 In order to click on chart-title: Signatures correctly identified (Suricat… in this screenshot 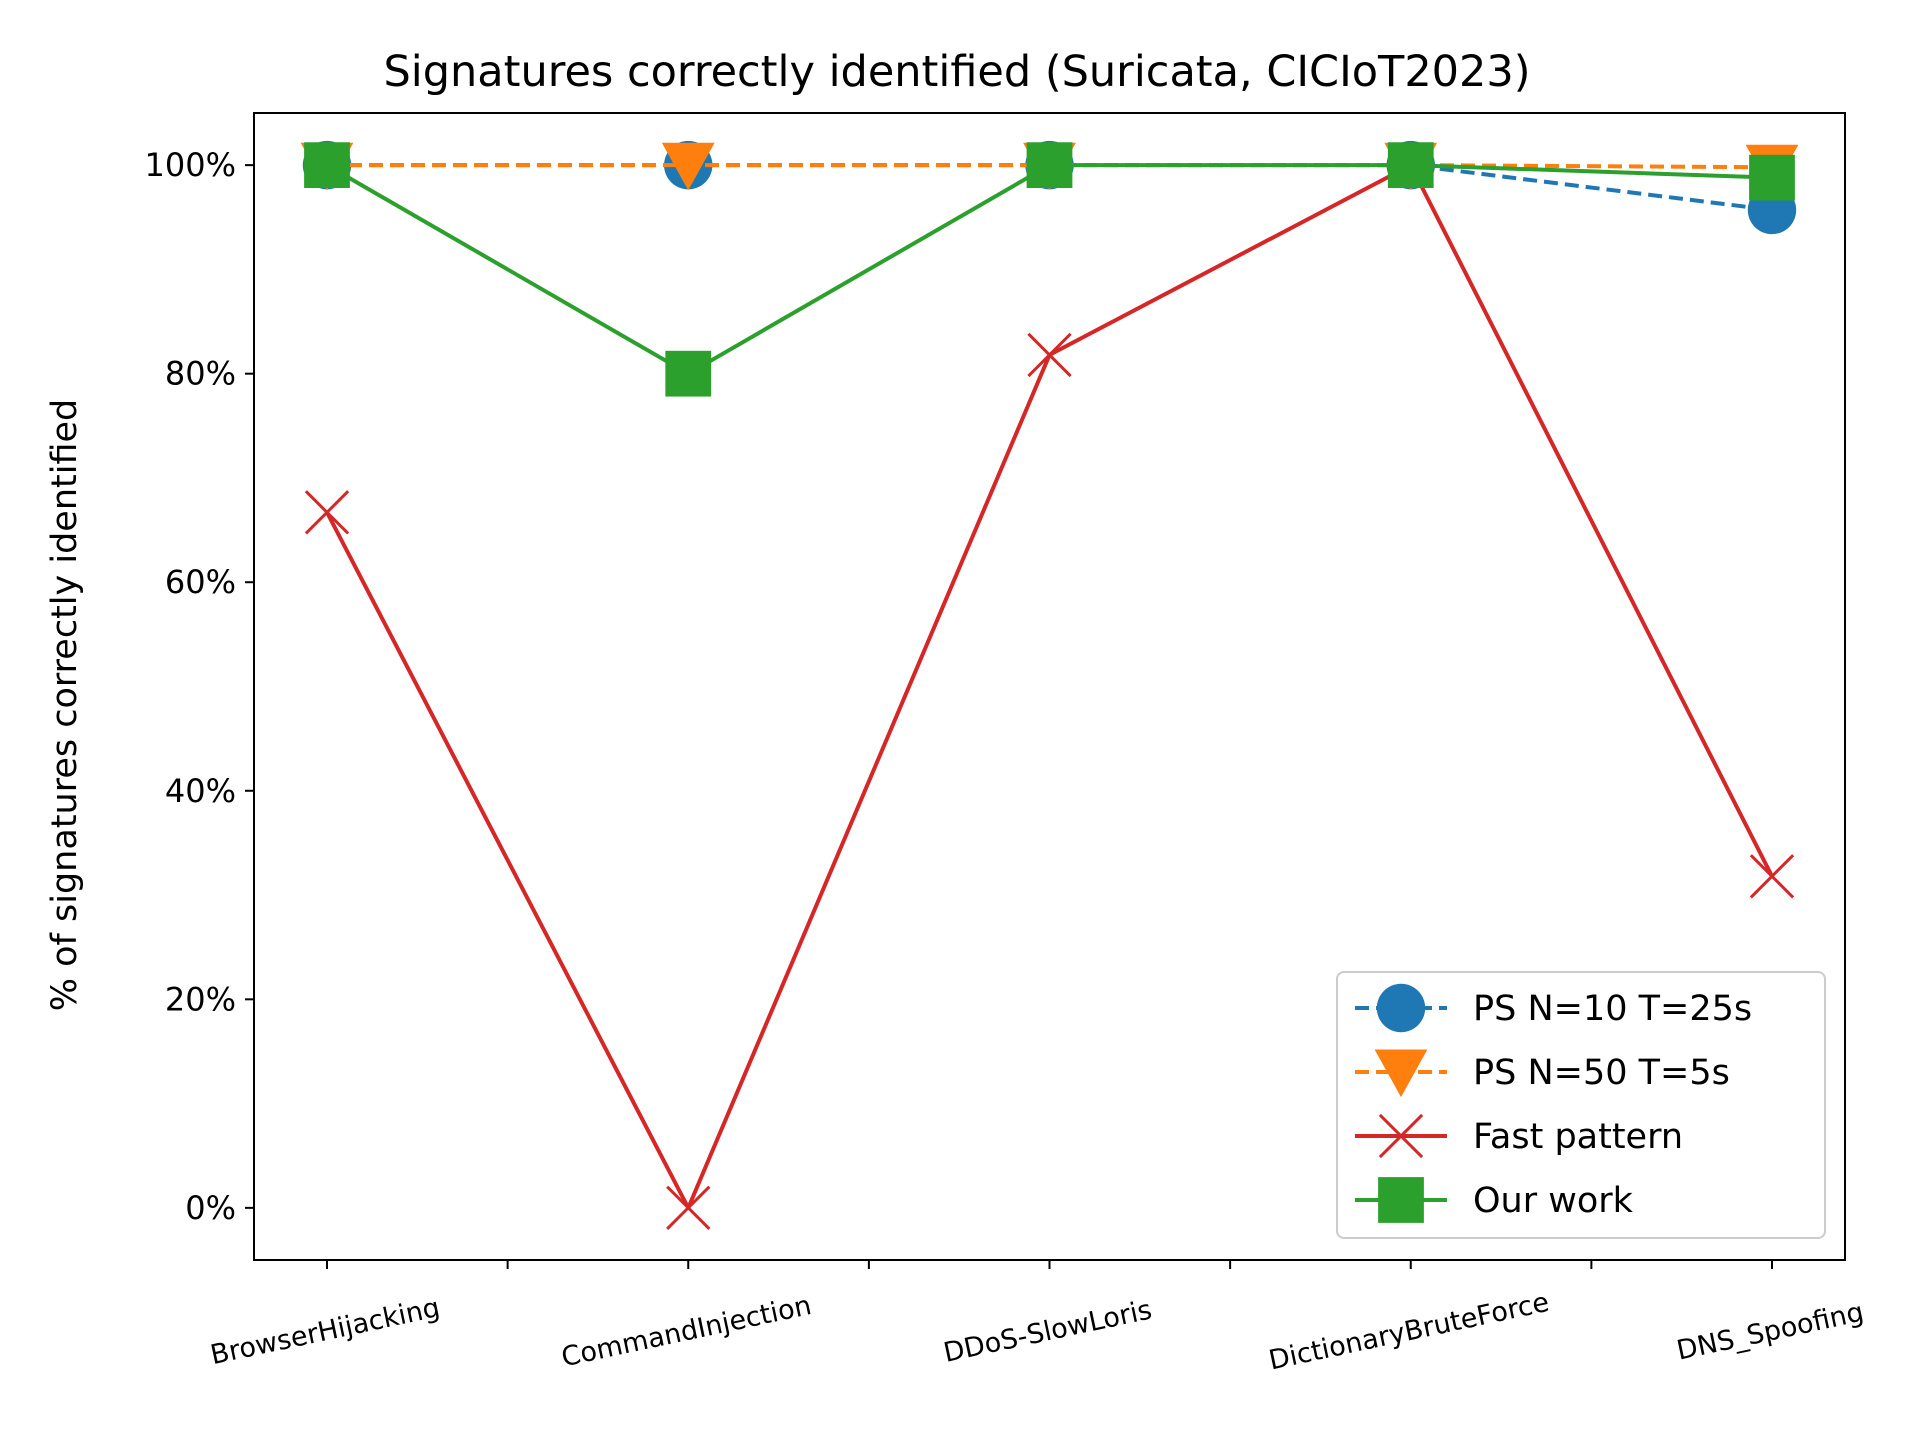, I will do `click(956, 72)`.